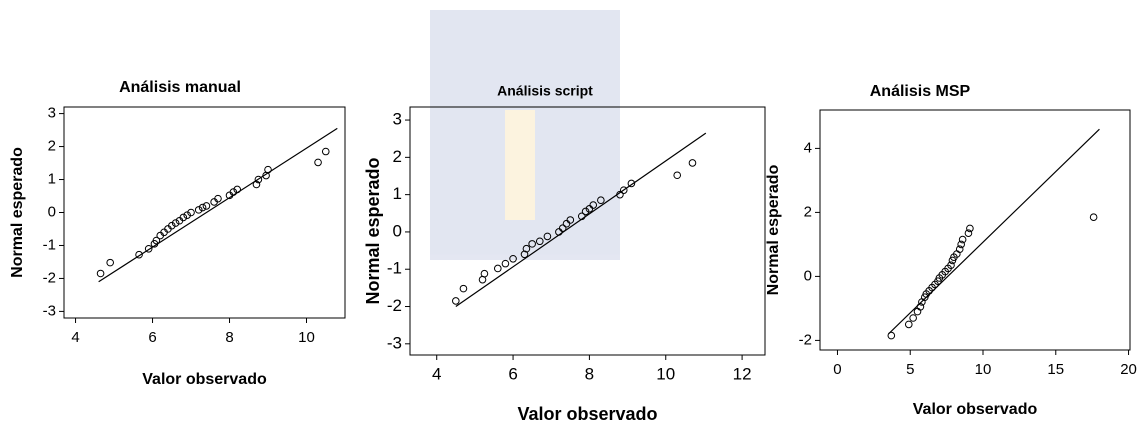 The width and height of the screenshot is (1141, 432). What do you see at coordinates (1128, 369) in the screenshot?
I see `x-tick-label: 20` at bounding box center [1128, 369].